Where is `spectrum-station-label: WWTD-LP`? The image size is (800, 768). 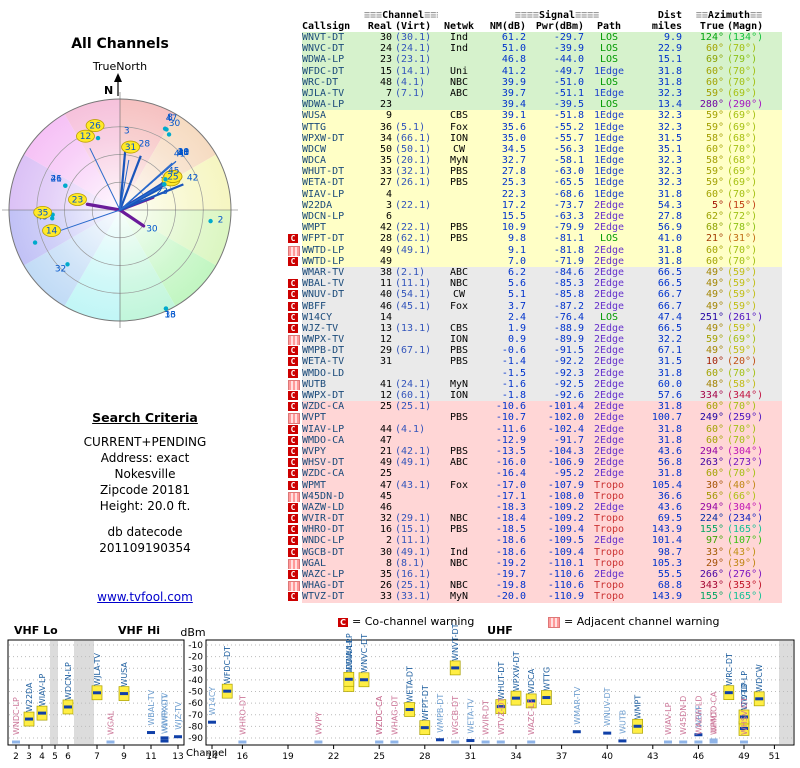 spectrum-station-label: WWTD-LP is located at coordinates (744, 701).